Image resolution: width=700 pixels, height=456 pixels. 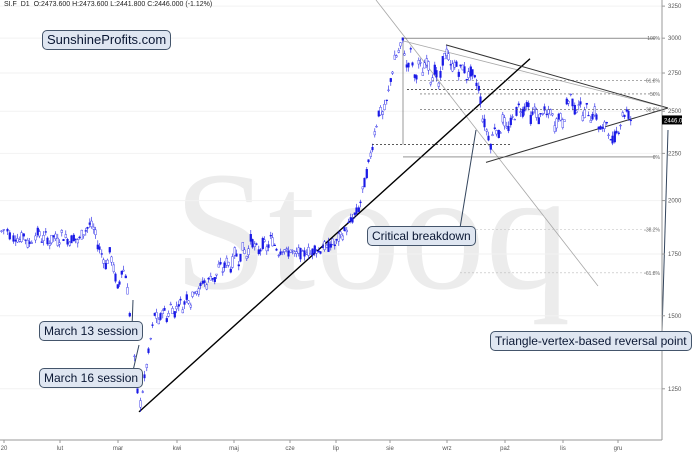 What do you see at coordinates (675, 255) in the screenshot?
I see `y-tick-label: 1750` at bounding box center [675, 255].